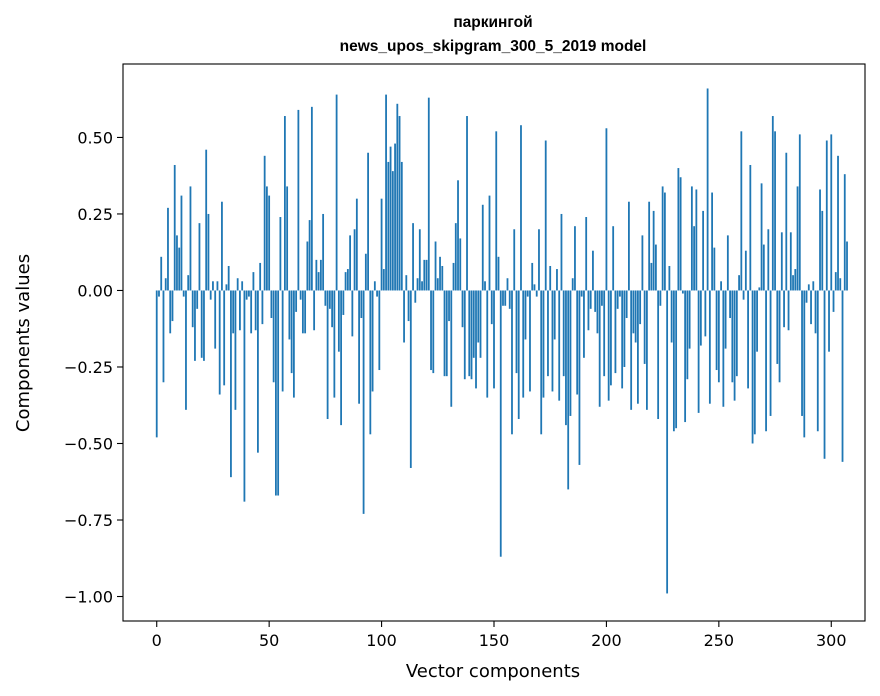  What do you see at coordinates (157, 640) in the screenshot?
I see `x-tick-label: 0` at bounding box center [157, 640].